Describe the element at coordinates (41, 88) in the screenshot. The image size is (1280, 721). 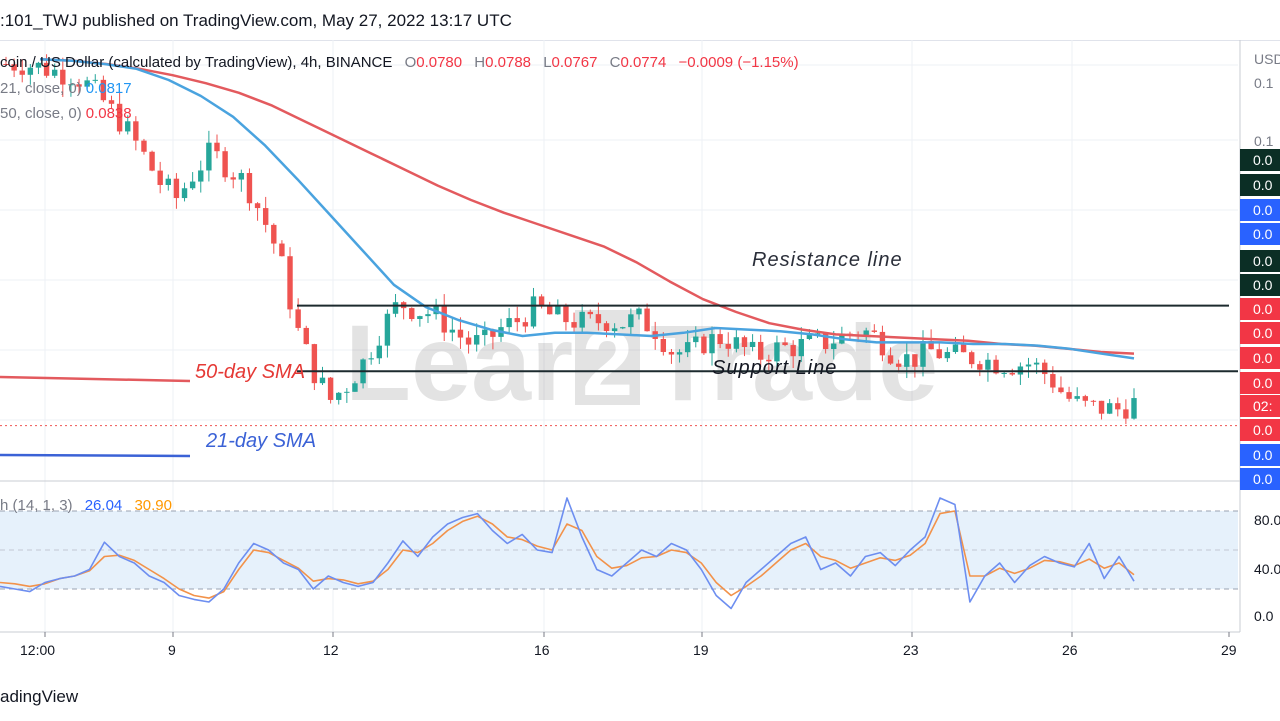
I see `ma21-text: 21, close, 0)` at that location.